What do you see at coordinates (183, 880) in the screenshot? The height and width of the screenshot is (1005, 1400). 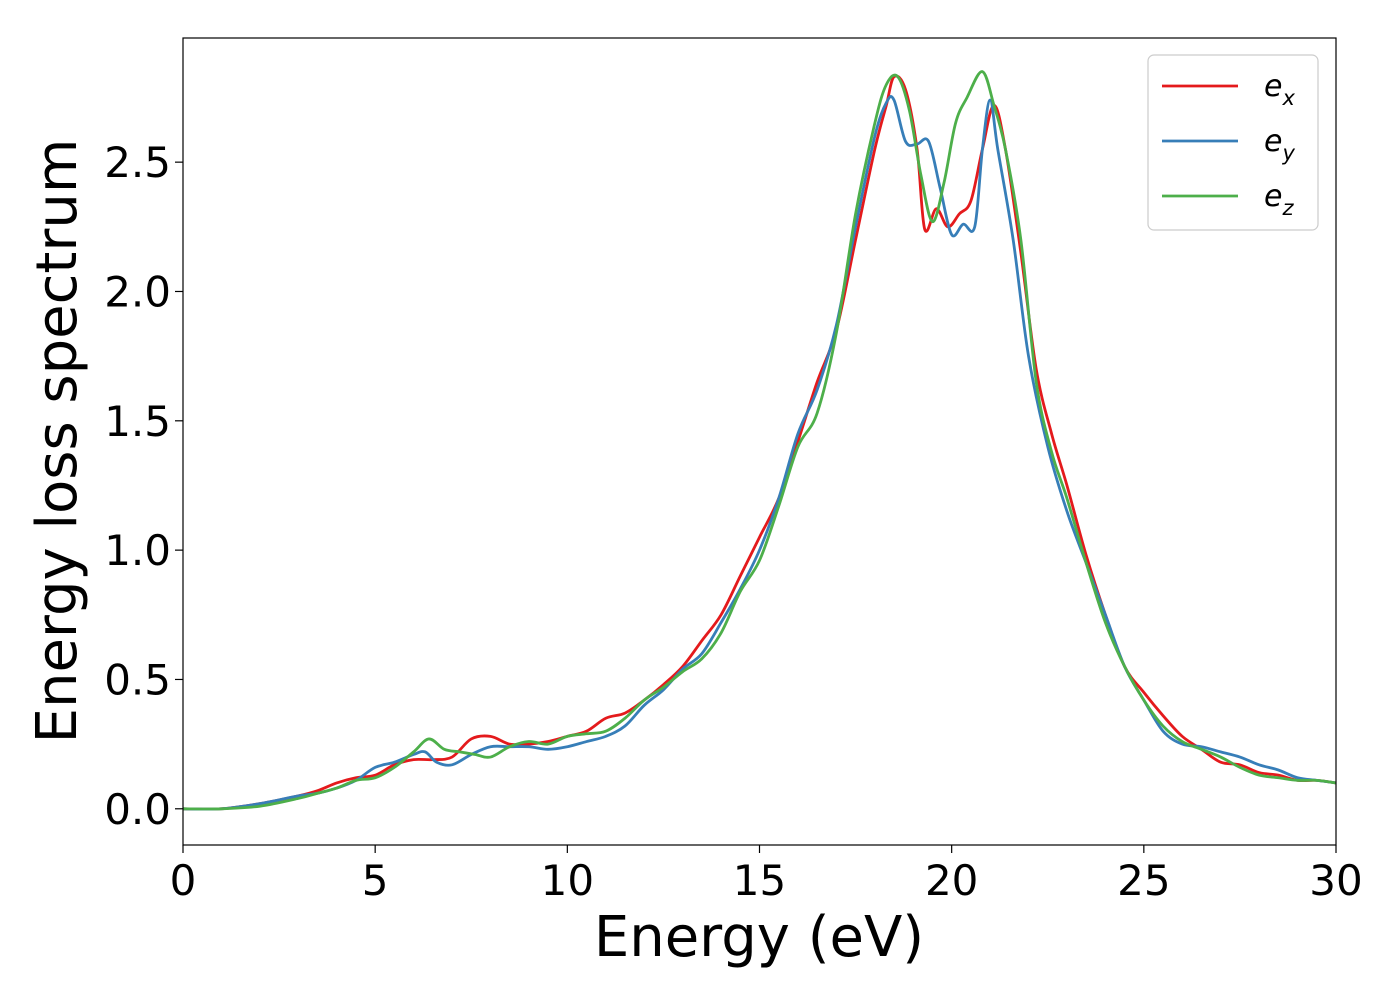 I see `x-tick-label: 0` at bounding box center [183, 880].